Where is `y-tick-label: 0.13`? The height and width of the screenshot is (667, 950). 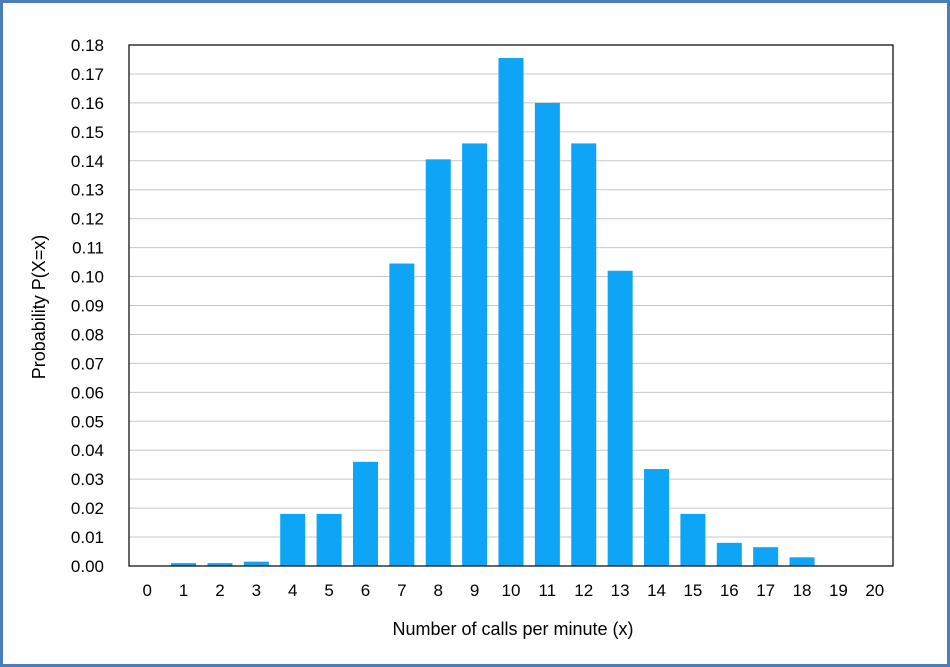
y-tick-label: 0.13 is located at coordinates (87, 190).